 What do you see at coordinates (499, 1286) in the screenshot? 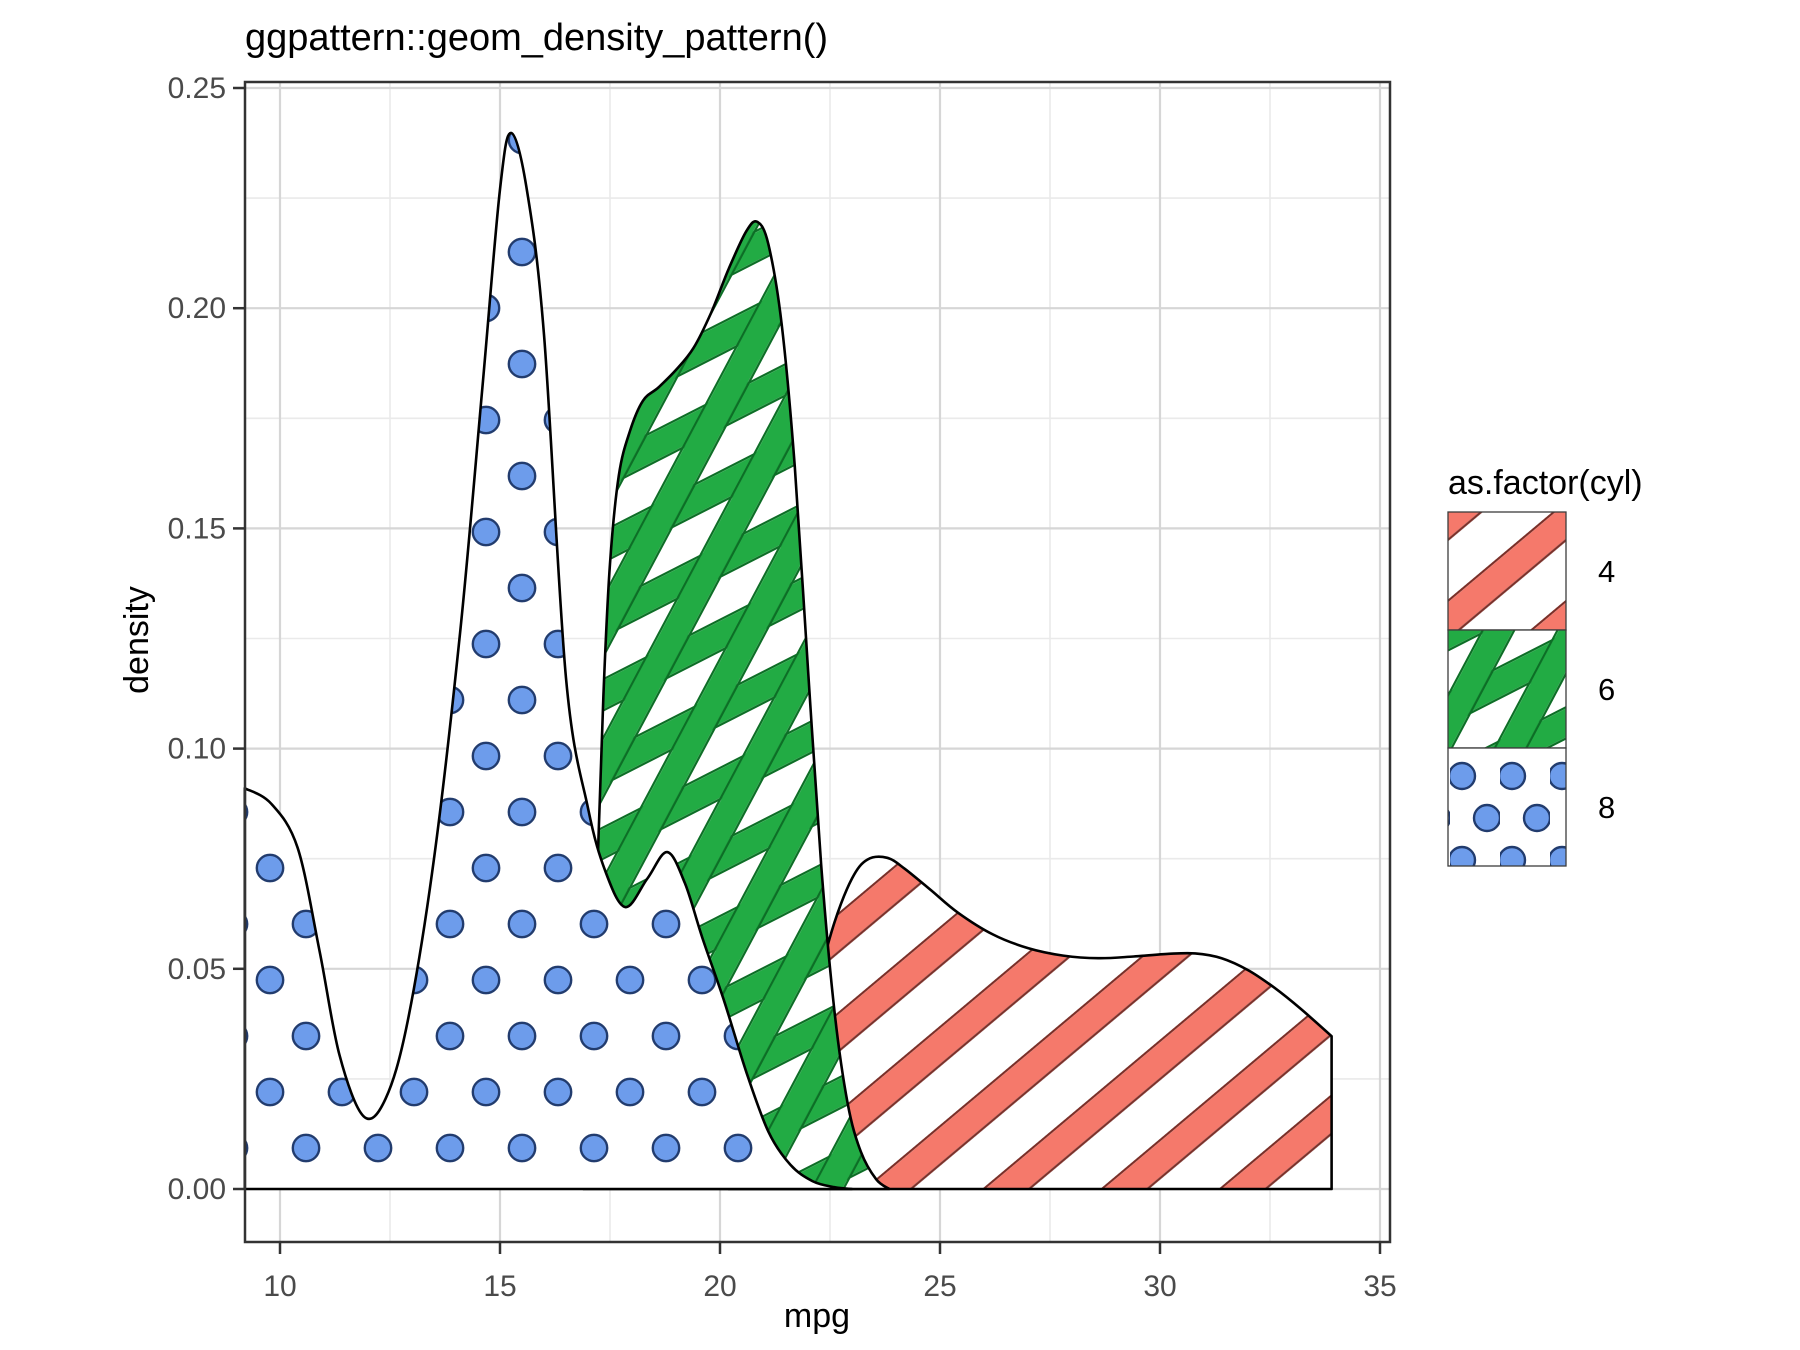
I see `x-tick-label: 15` at bounding box center [499, 1286].